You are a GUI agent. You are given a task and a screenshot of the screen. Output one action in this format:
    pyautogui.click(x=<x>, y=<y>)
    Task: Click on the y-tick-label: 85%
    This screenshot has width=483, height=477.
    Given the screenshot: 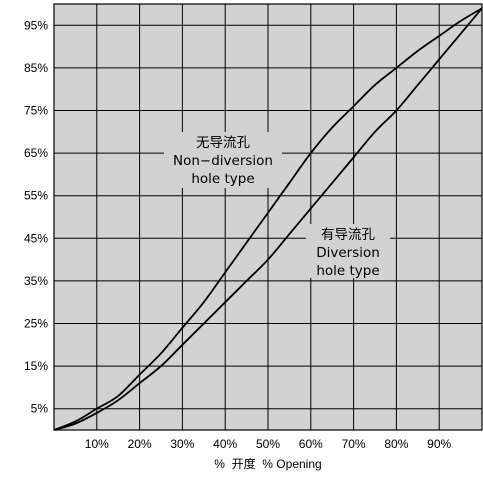 What is the action you would take?
    pyautogui.click(x=36, y=68)
    